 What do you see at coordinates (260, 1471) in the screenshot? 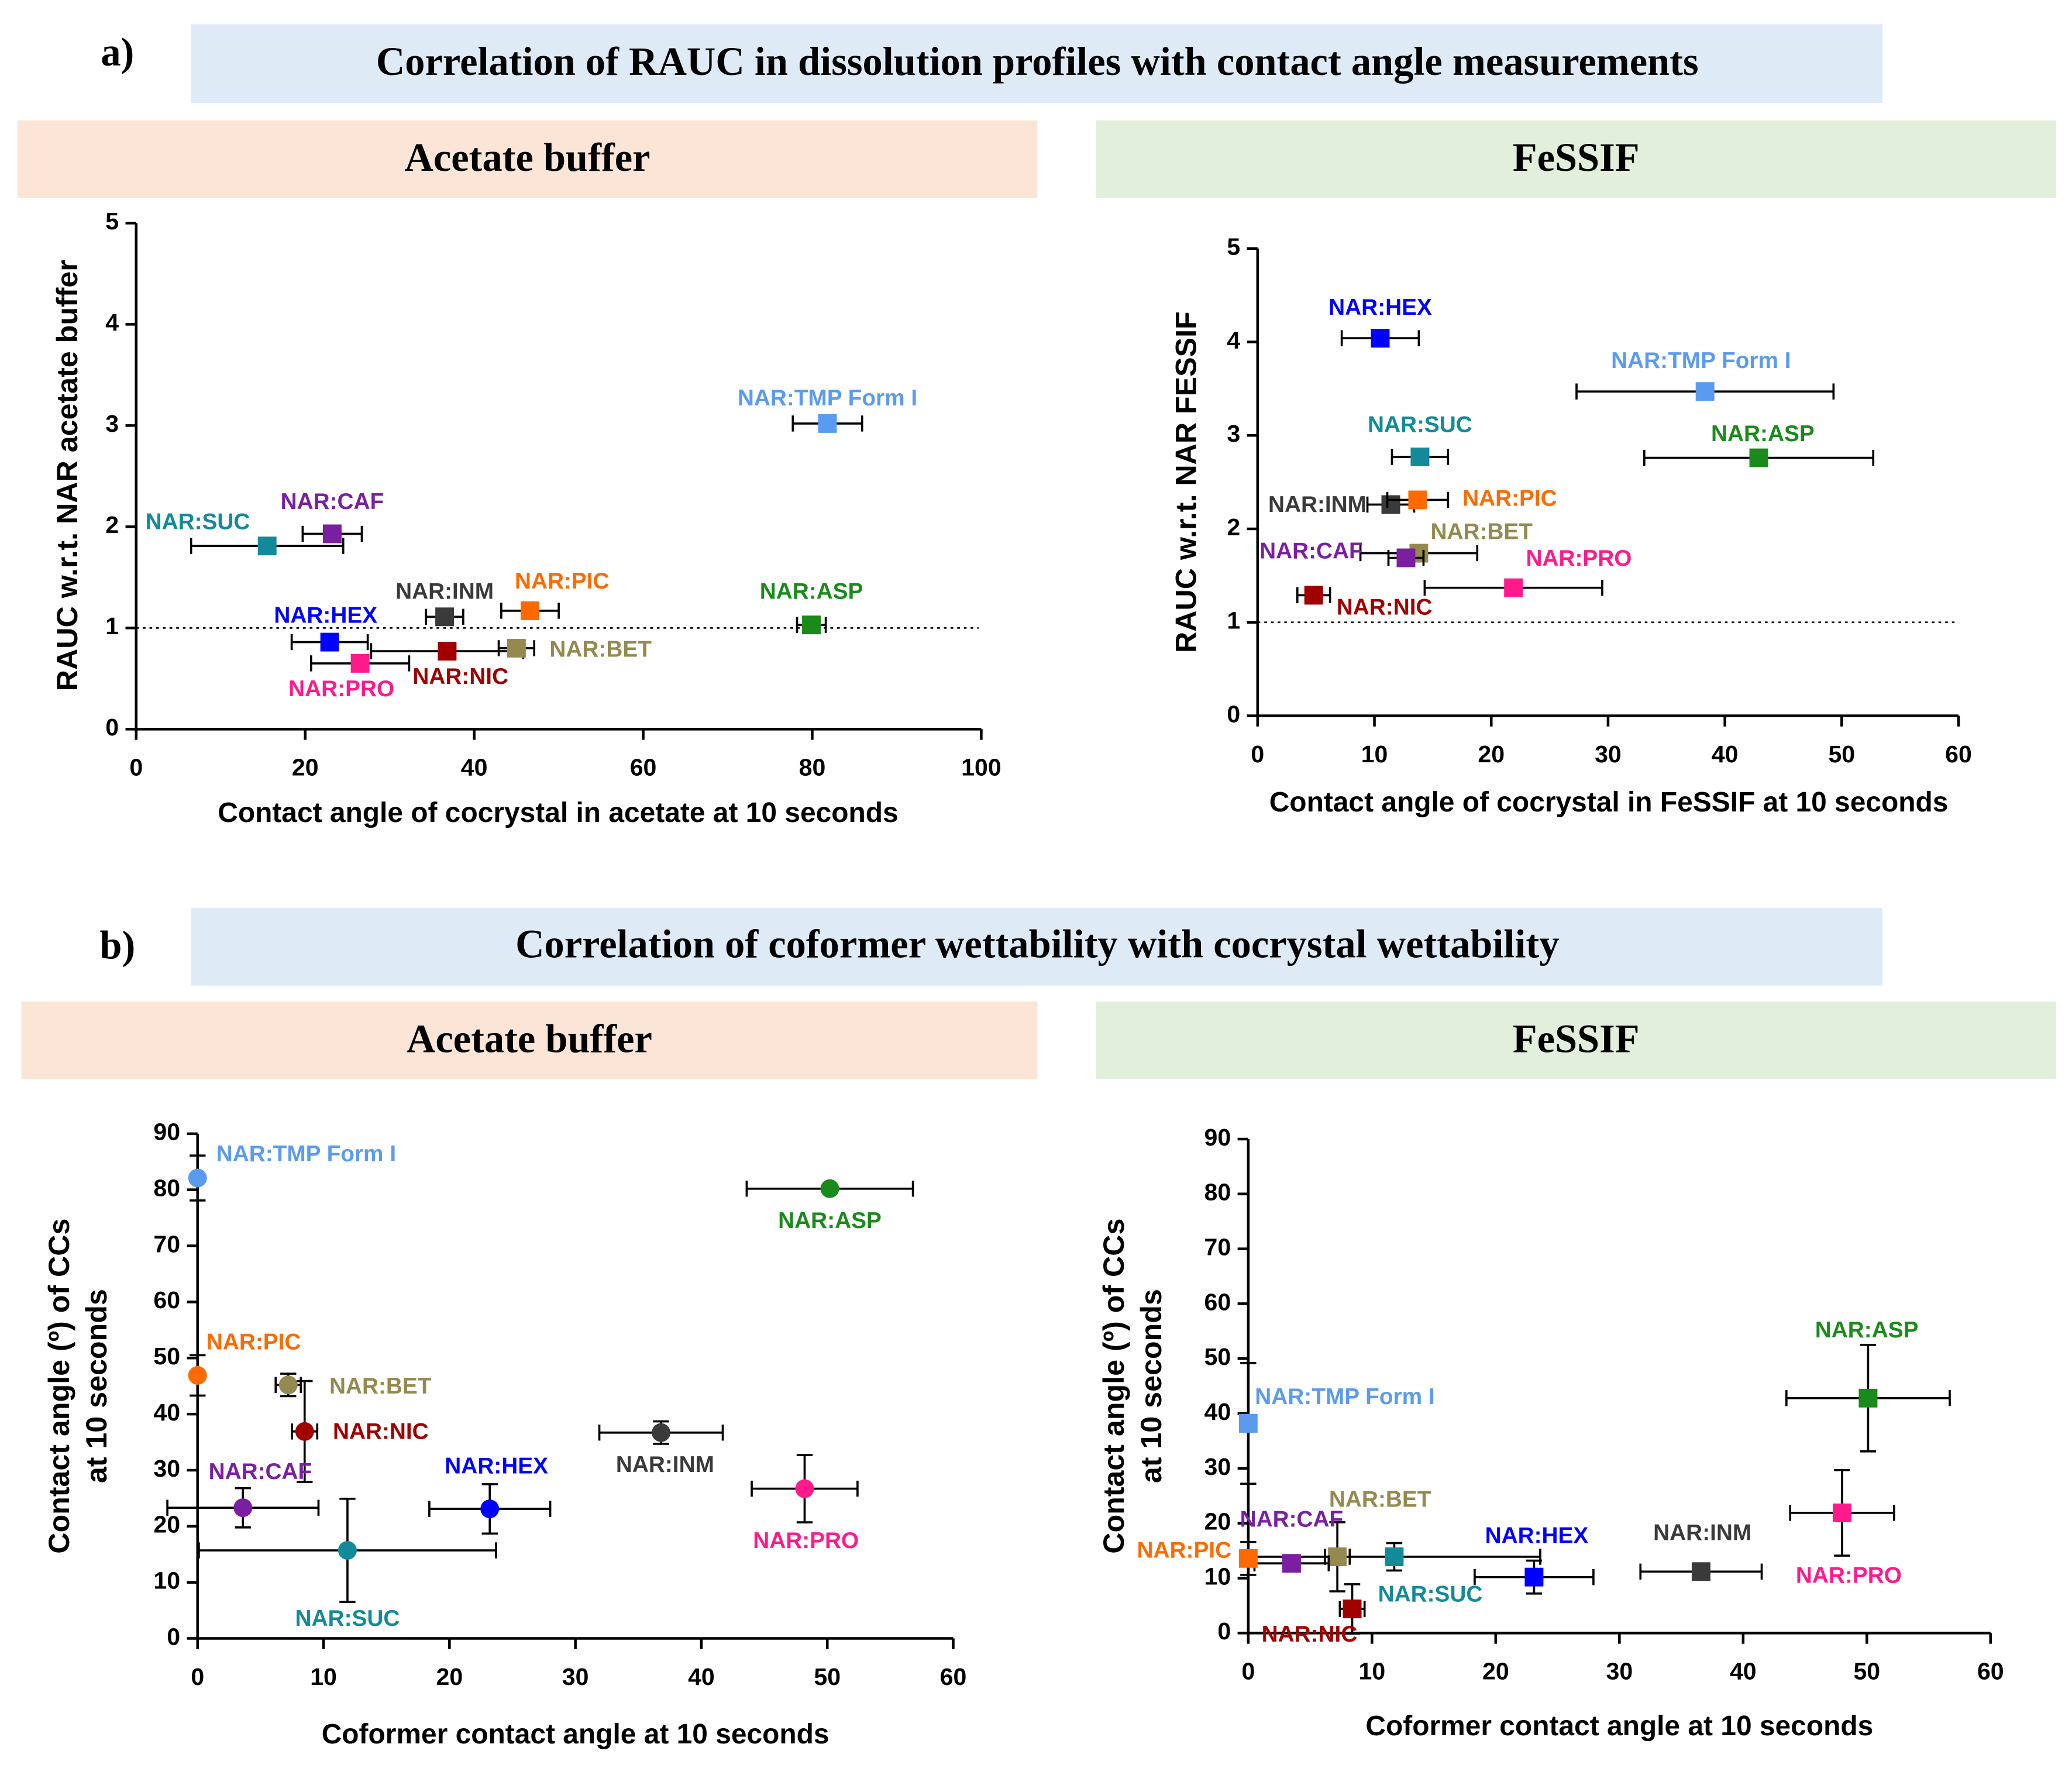
I see `point-label: NAR:CAF` at bounding box center [260, 1471].